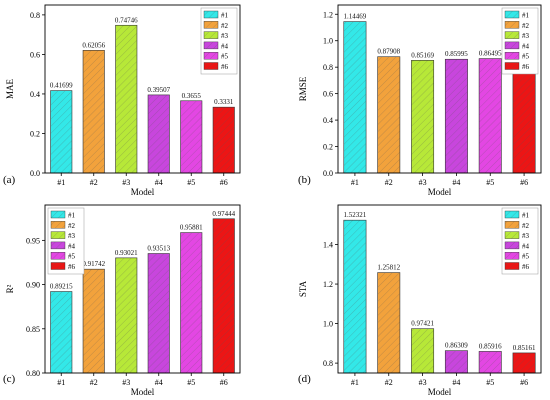 This screenshot has width=550, height=400. Describe the element at coordinates (328, 41) in the screenshot. I see `y-tick-label: 1.0` at that location.